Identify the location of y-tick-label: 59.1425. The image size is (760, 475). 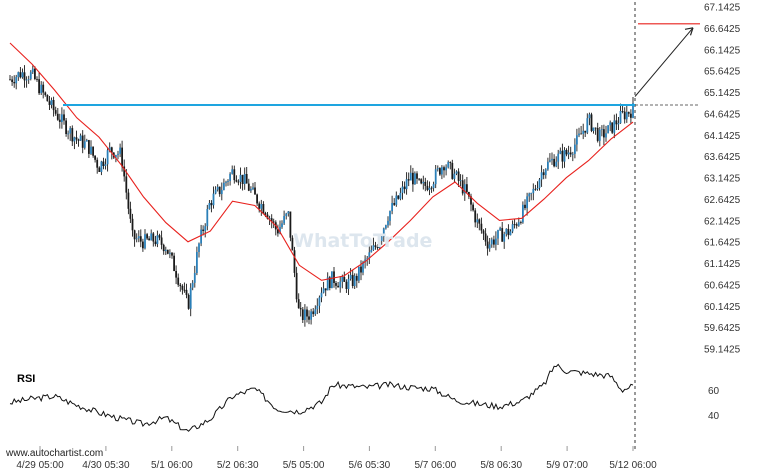
(722, 350).